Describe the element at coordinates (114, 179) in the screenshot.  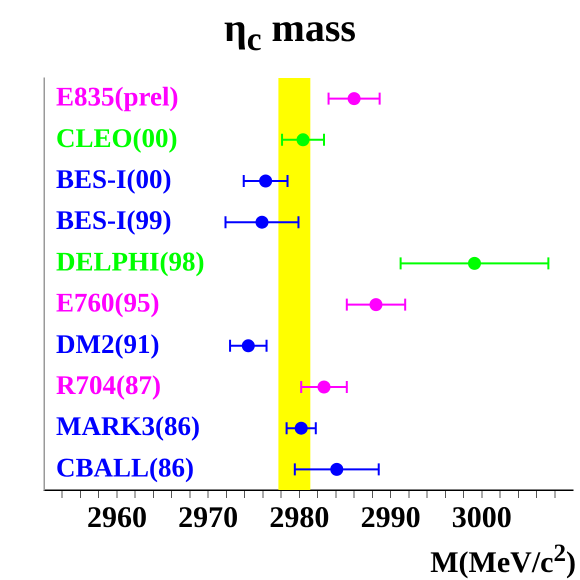
I see `y-tick-label: BES-I(00)` at that location.